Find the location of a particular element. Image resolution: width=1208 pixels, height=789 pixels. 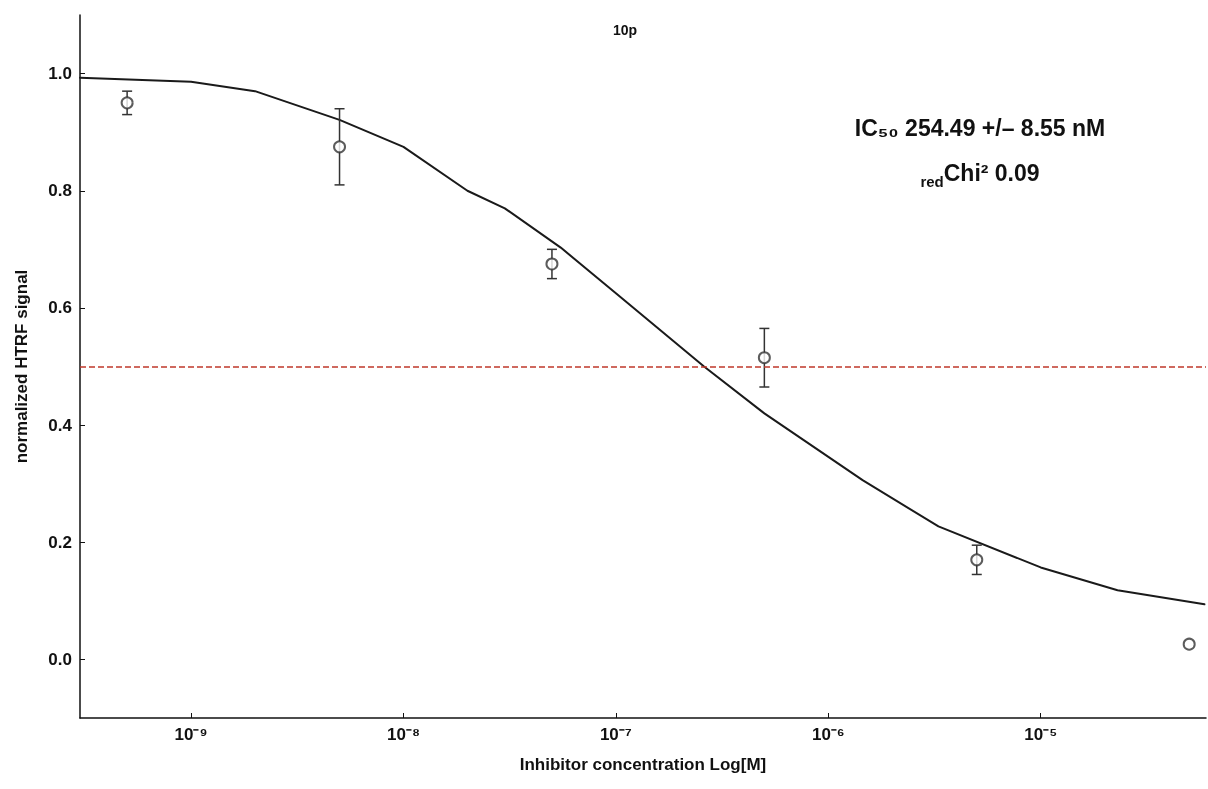

y-tick-label: 0.0 is located at coordinates (60, 659).